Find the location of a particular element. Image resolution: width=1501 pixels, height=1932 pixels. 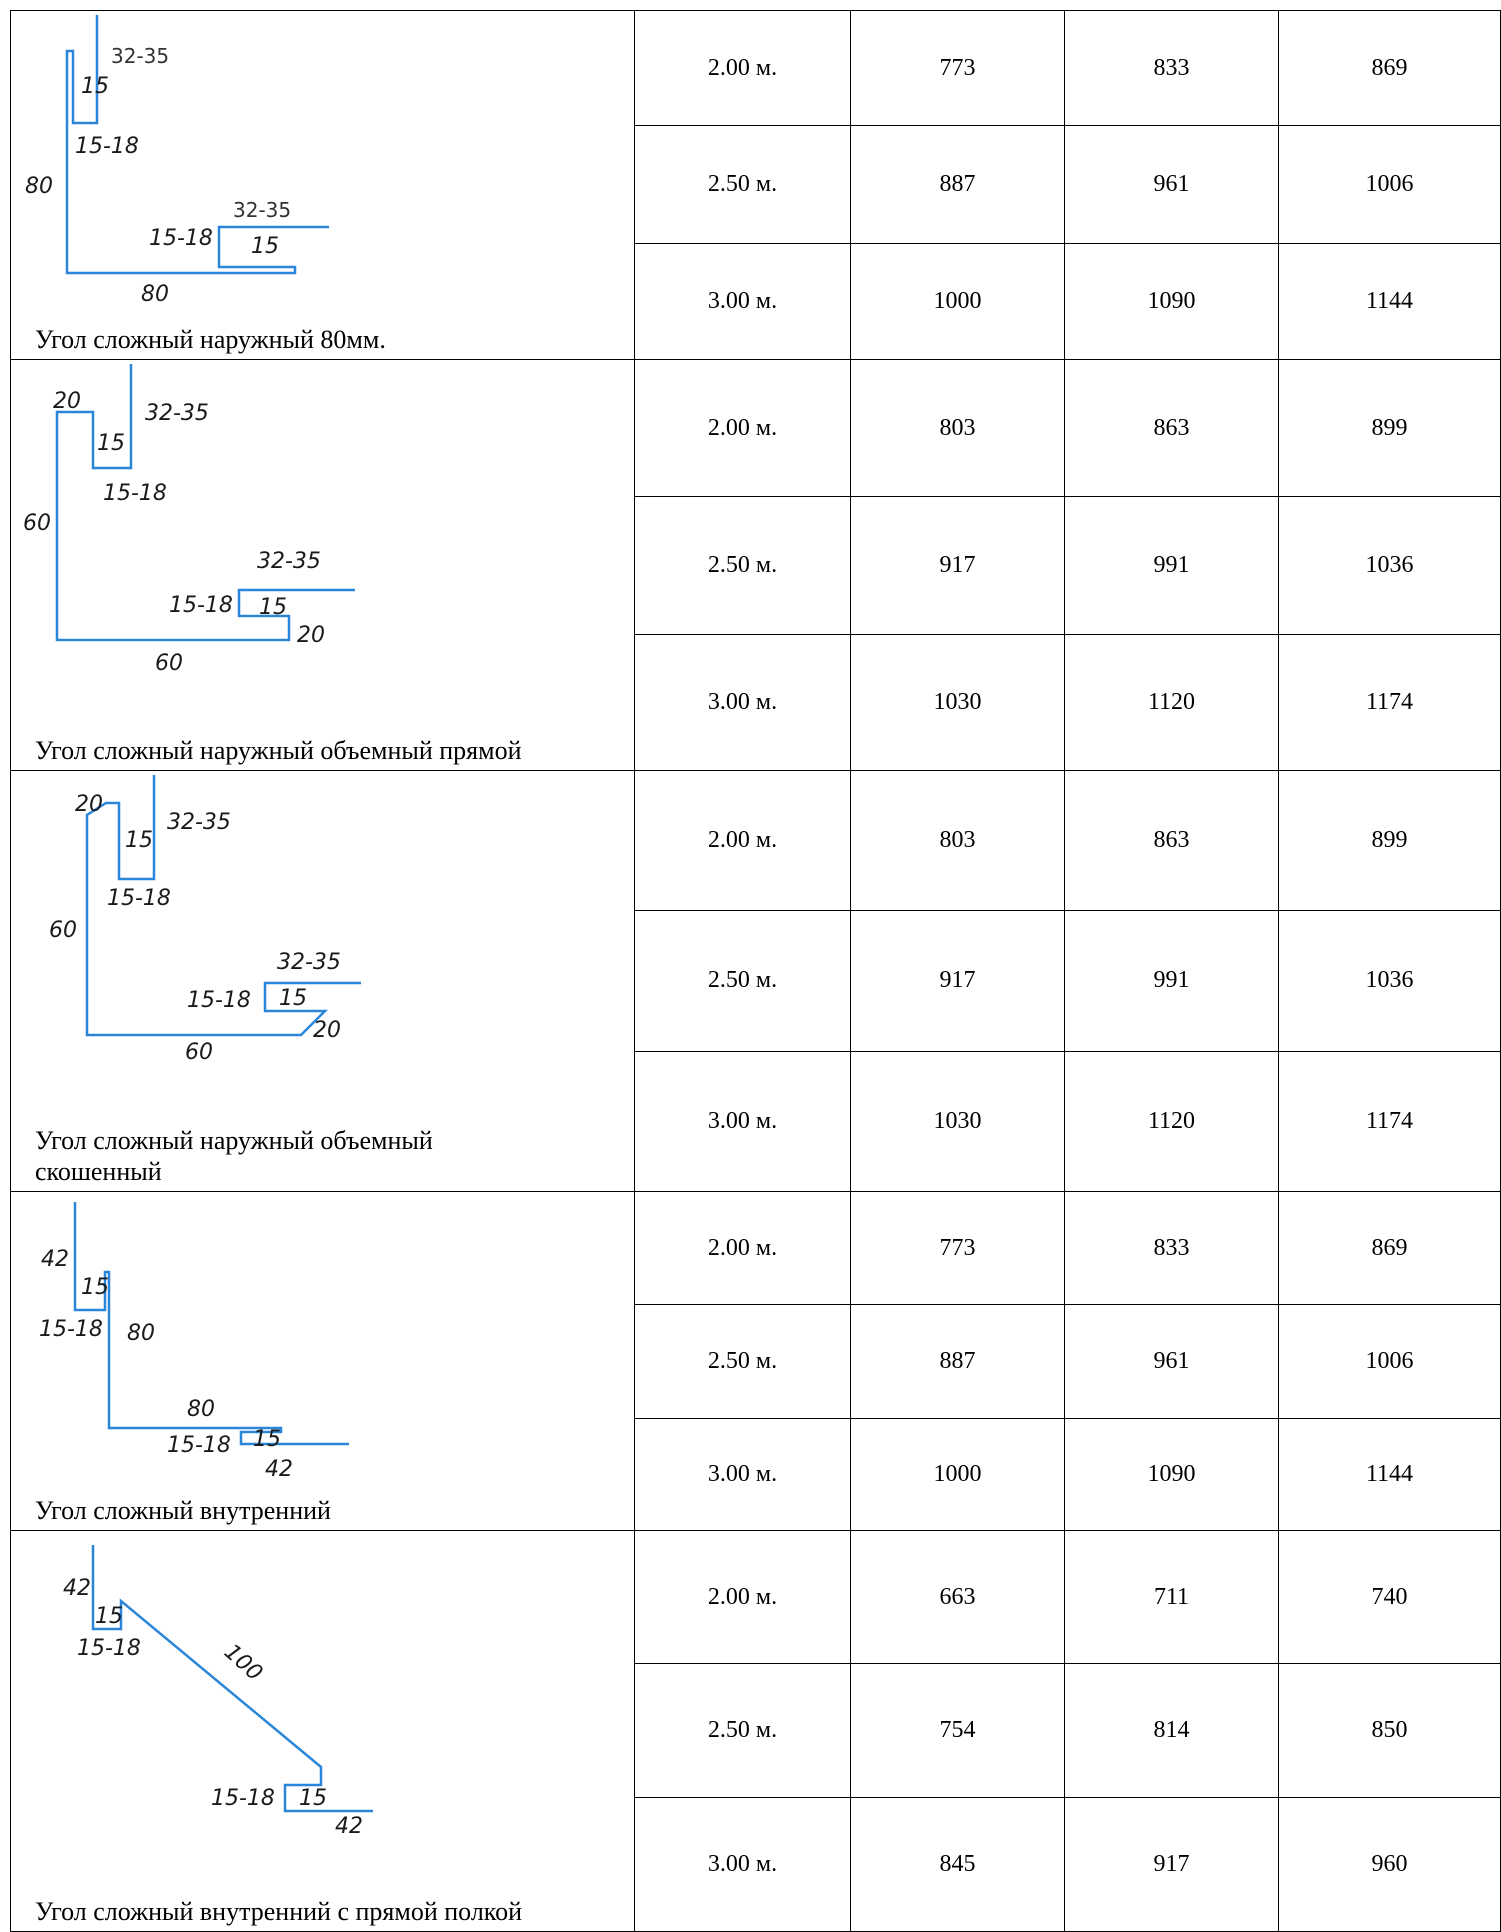

product-name: Угол сложный внутренний is located at coordinates (183, 1510).